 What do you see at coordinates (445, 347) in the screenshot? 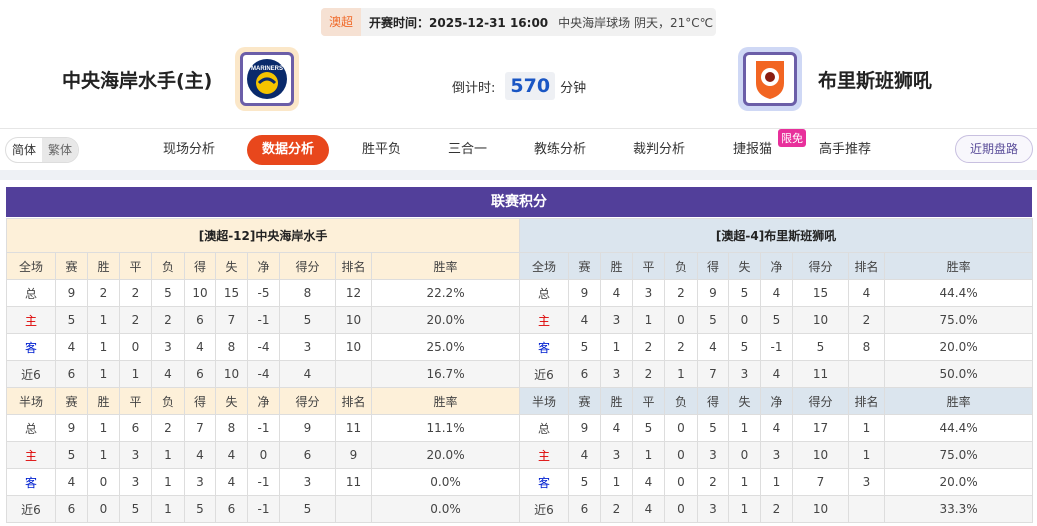
I see `table-cell: 25.0%` at bounding box center [445, 347].